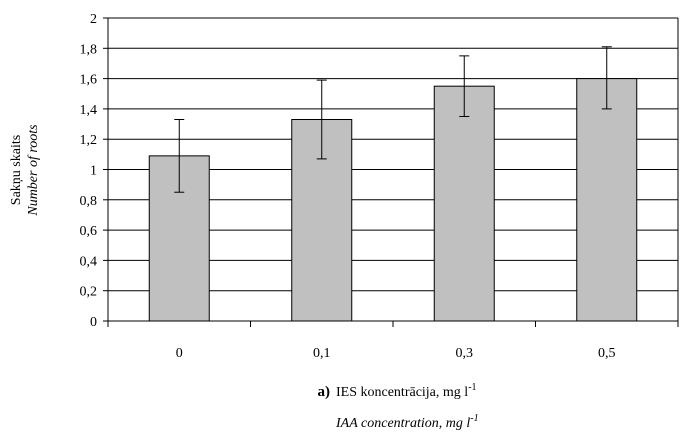 The image size is (692, 441). What do you see at coordinates (322, 353) in the screenshot?
I see `x-tick-label: 0,1` at bounding box center [322, 353].